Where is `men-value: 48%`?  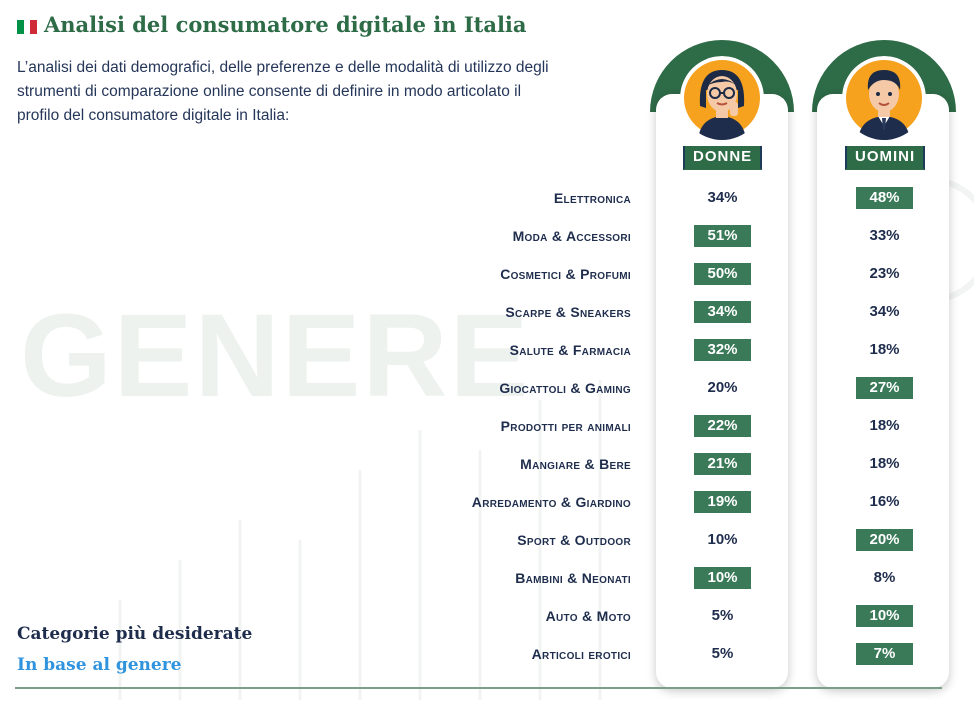 men-value: 48% is located at coordinates (884, 198).